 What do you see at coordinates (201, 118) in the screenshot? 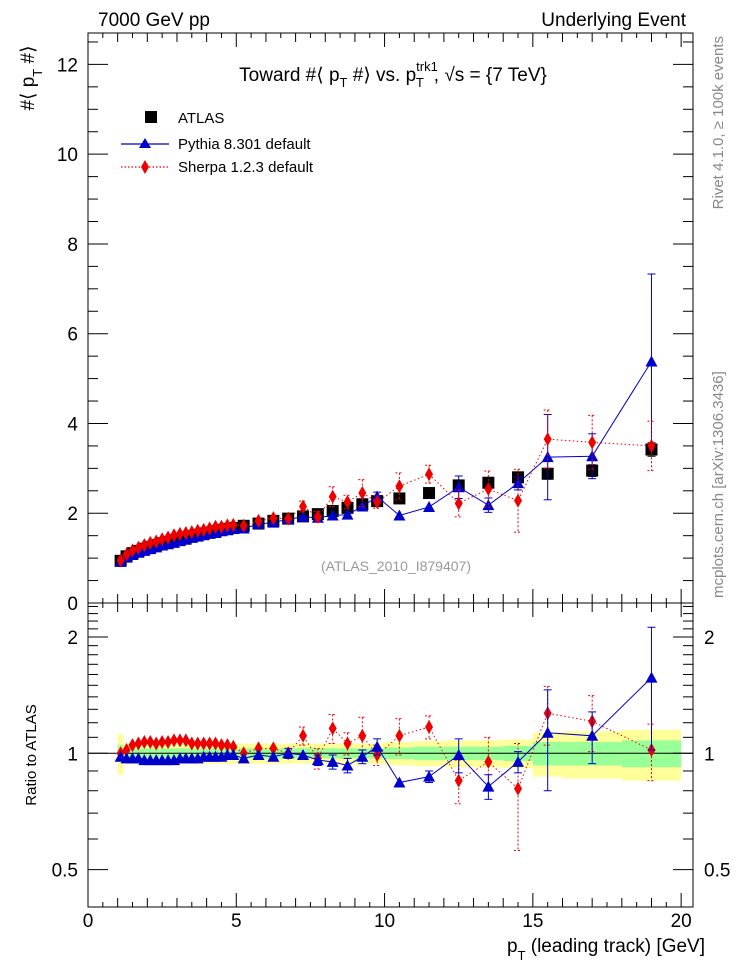
I see `legend-label-atlas: ATLAS` at bounding box center [201, 118].